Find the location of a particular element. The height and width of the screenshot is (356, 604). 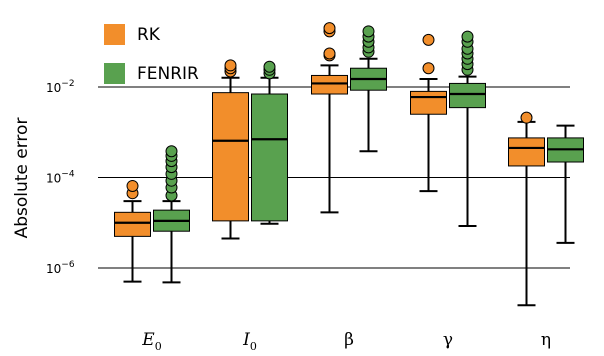

y-axis-label: Absolute error is located at coordinates (22, 178).